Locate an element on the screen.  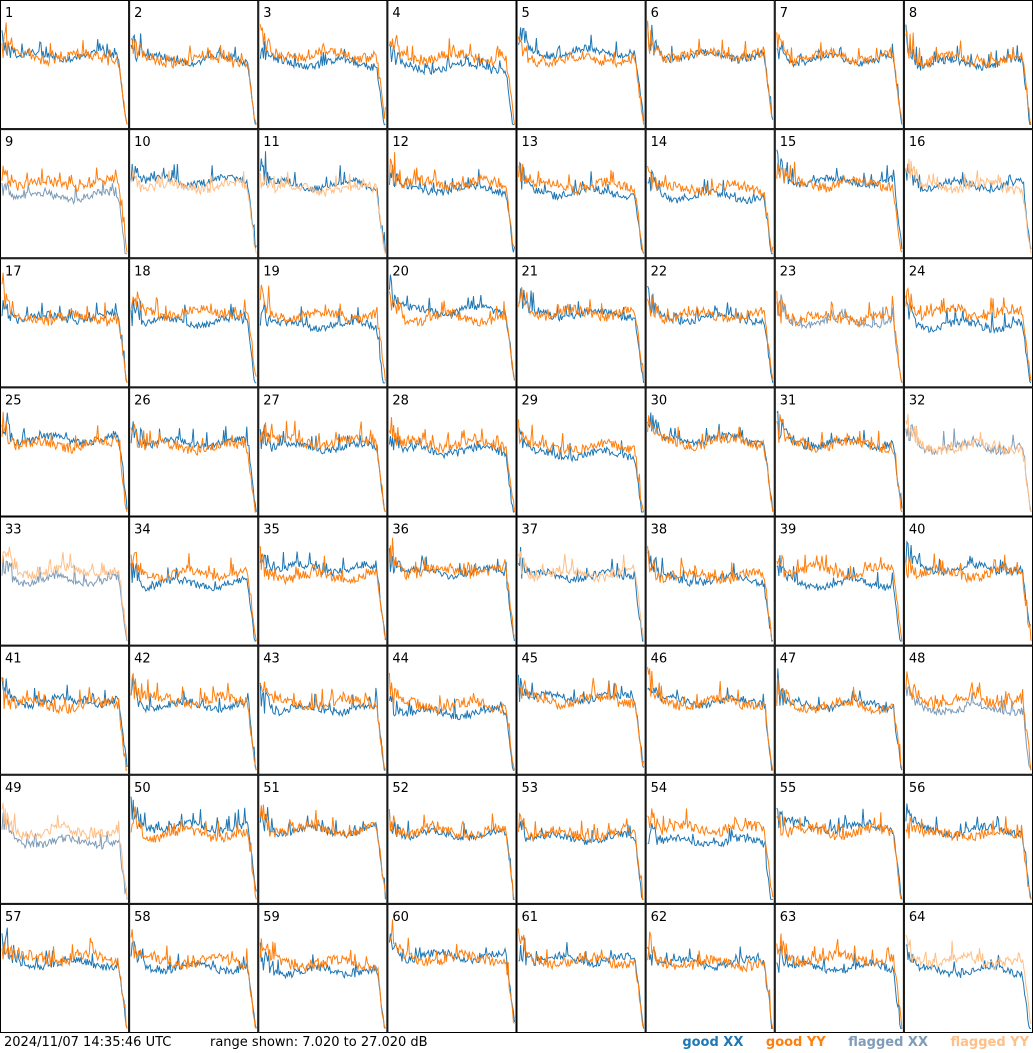
tile-47: 47 is located at coordinates (839, 710).